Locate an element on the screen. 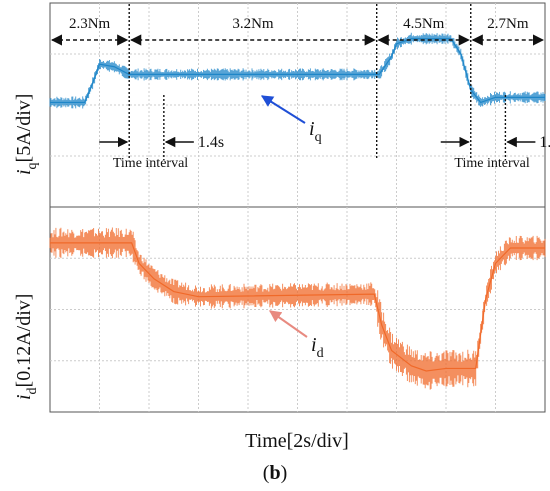 Image resolution: width=550 pixels, height=491 pixels. id-label-arrow is located at coordinates (288, 324).